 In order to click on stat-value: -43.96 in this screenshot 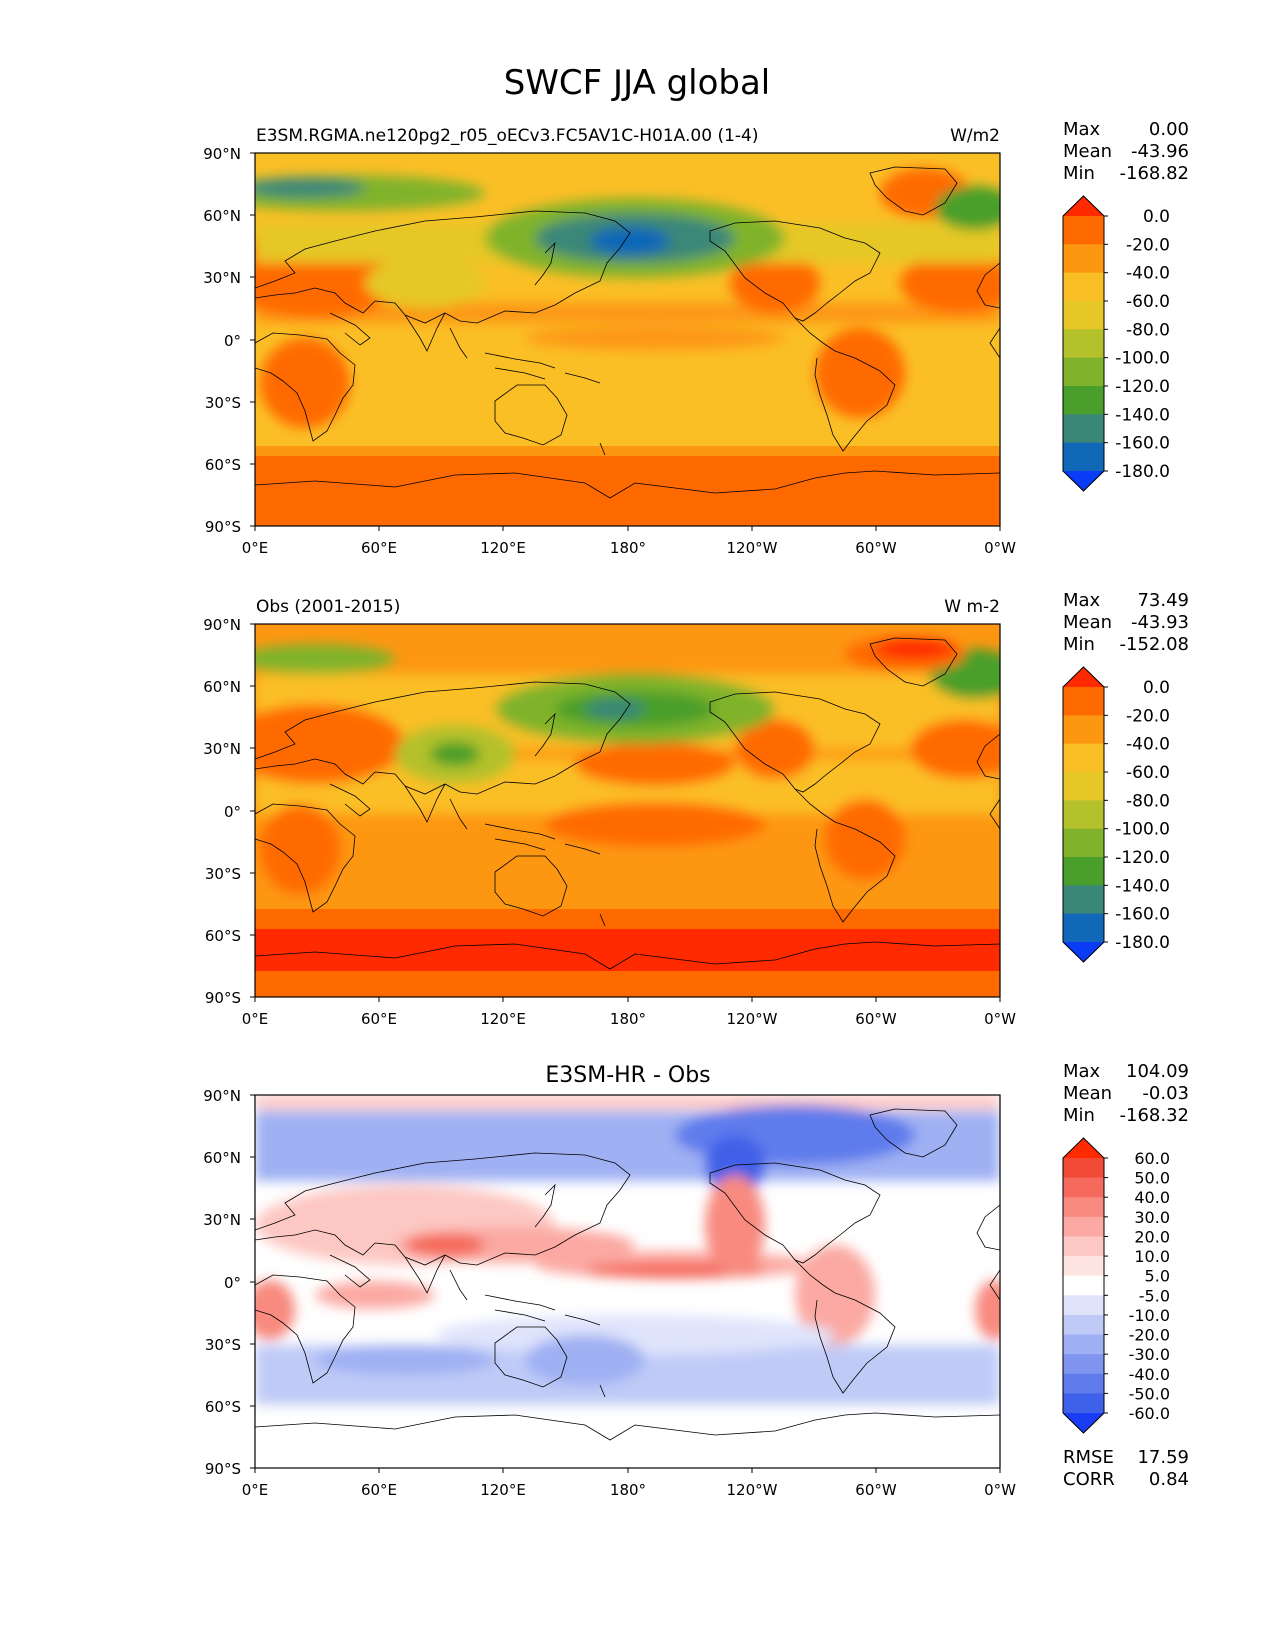, I will do `click(1160, 151)`.